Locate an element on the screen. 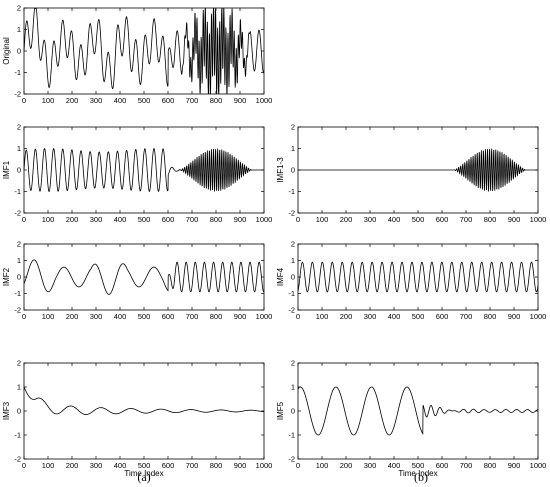 This screenshot has height=487, width=550. caption-a: (a) is located at coordinates (143, 477).